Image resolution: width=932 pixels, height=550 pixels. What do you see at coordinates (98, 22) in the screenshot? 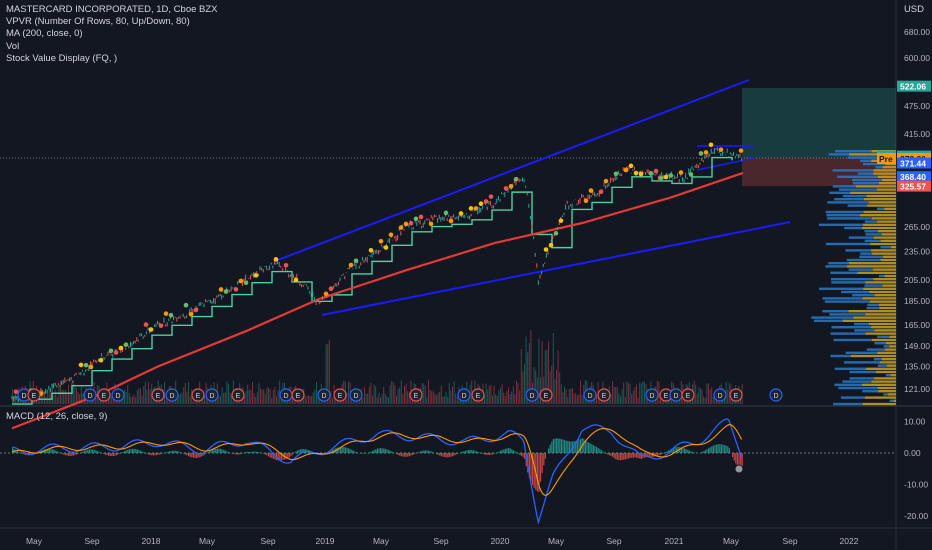
I see `indicator-vpvr: VPVR (Number Of Rows, 80, Up/Down, 80)` at bounding box center [98, 22].